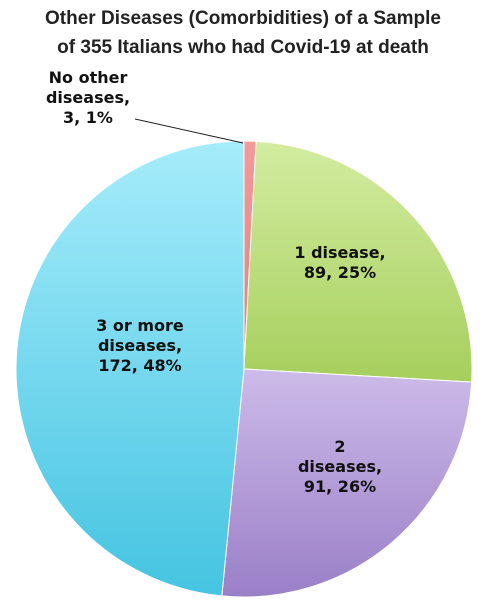  I want to click on pie-label-3-or-more-diseases: 3 or more diseases, 172, 48%, so click(140, 345).